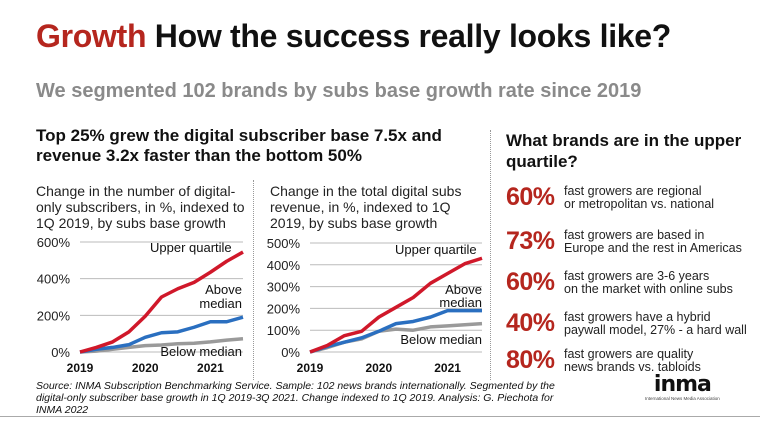  What do you see at coordinates (530, 241) in the screenshot?
I see `stat-percent: 73%` at bounding box center [530, 241].